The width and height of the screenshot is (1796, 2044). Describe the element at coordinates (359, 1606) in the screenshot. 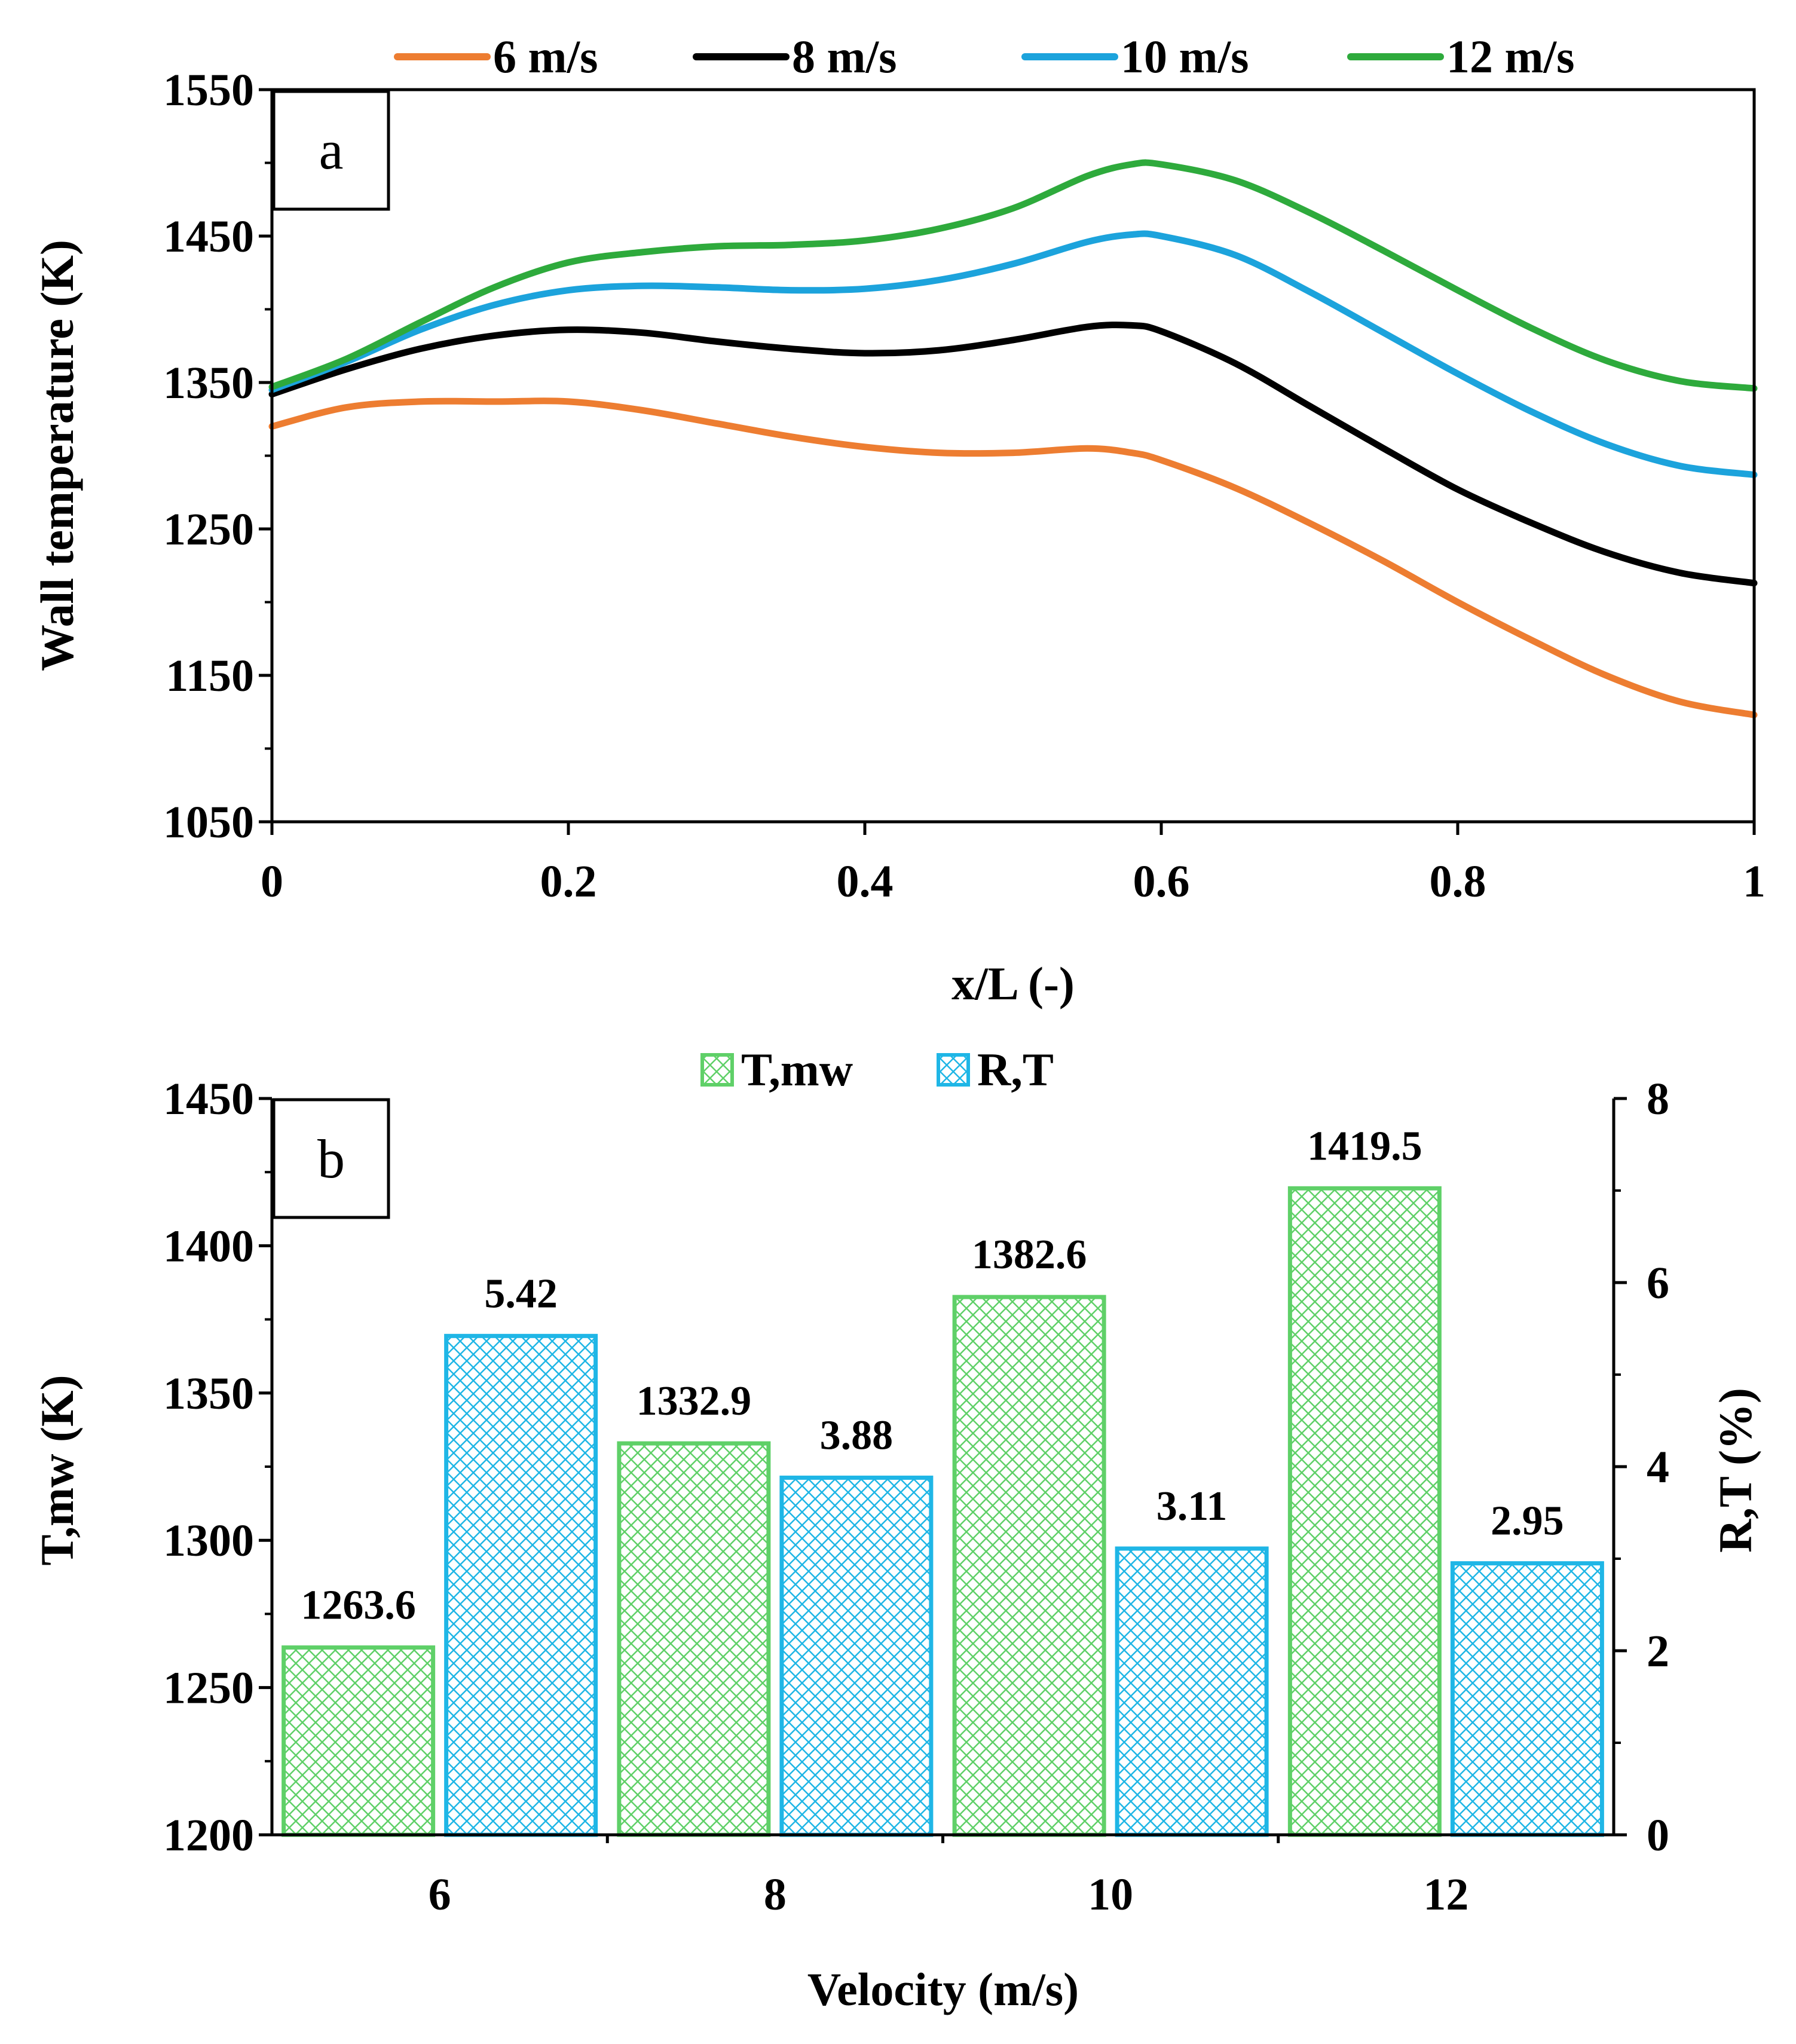

I see `data-label-t-mw-6: 1263.6` at that location.